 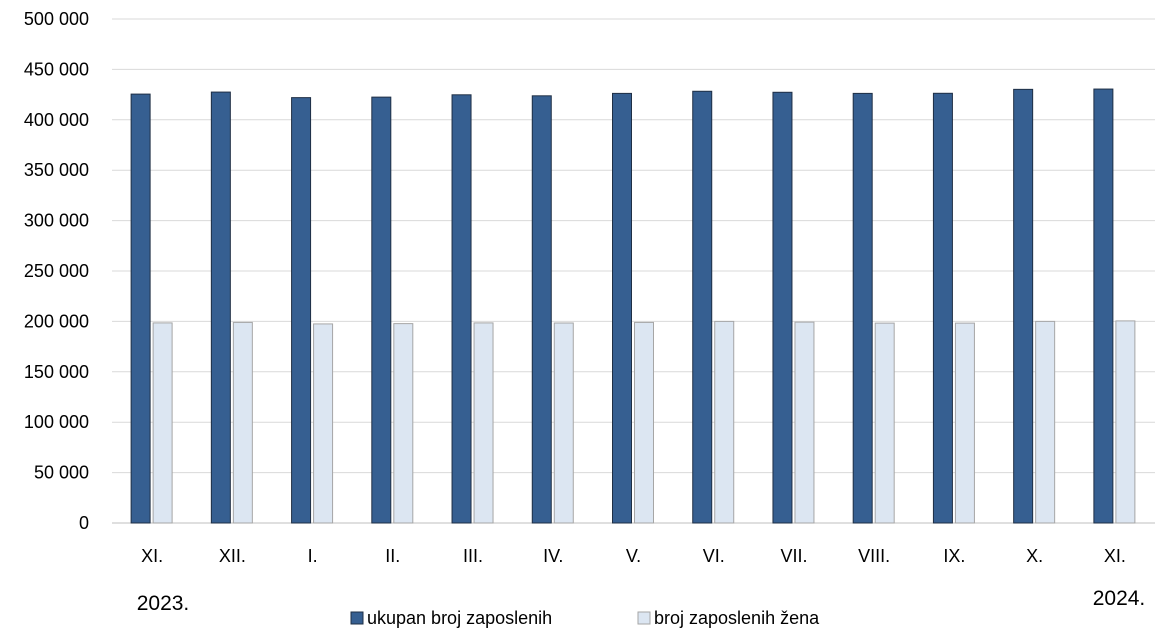 What do you see at coordinates (56, 422) in the screenshot?
I see `y-tick-label: 100 000` at bounding box center [56, 422].